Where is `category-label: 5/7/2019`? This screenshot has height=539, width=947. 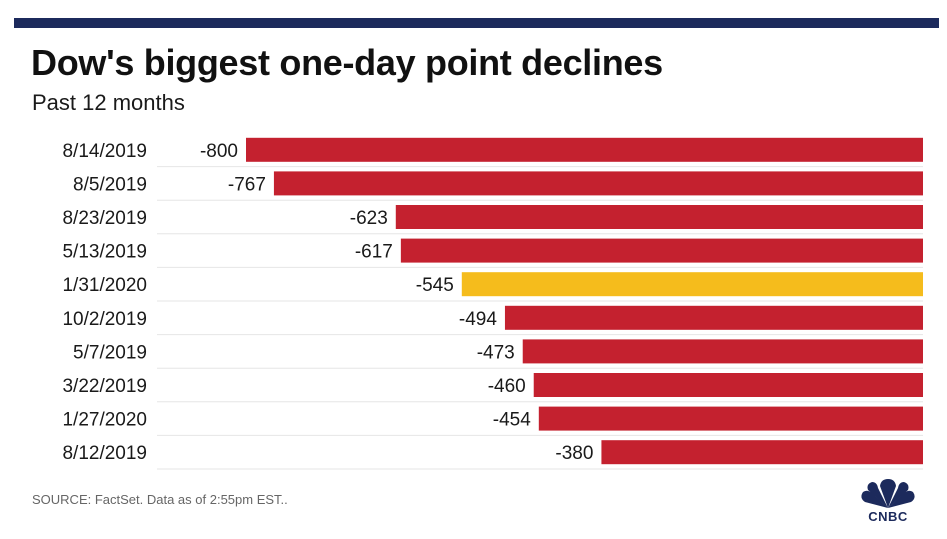
category-label: 5/7/2019 is located at coordinates (110, 352).